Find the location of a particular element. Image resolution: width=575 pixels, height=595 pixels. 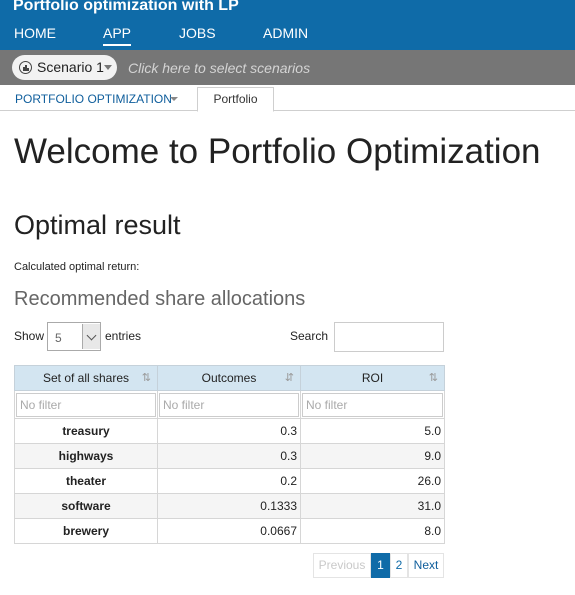

nav-admin: ADMIN is located at coordinates (286, 33).